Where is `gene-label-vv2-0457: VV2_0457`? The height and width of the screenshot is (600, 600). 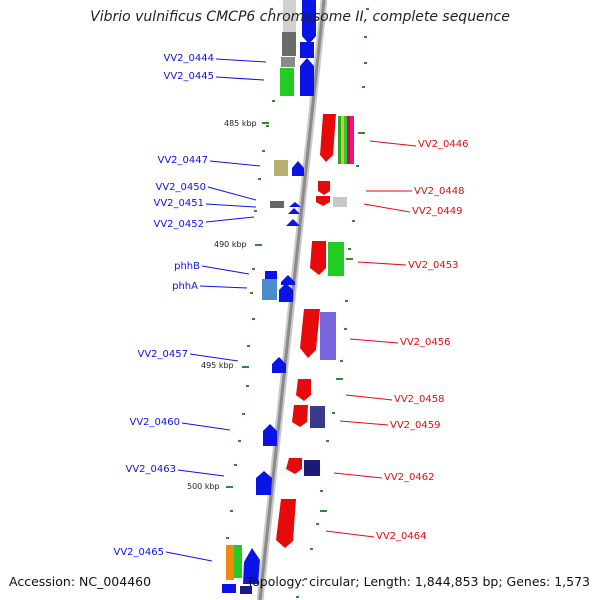 gene-label-vv2-0457: VV2_0457 is located at coordinates (163, 354).